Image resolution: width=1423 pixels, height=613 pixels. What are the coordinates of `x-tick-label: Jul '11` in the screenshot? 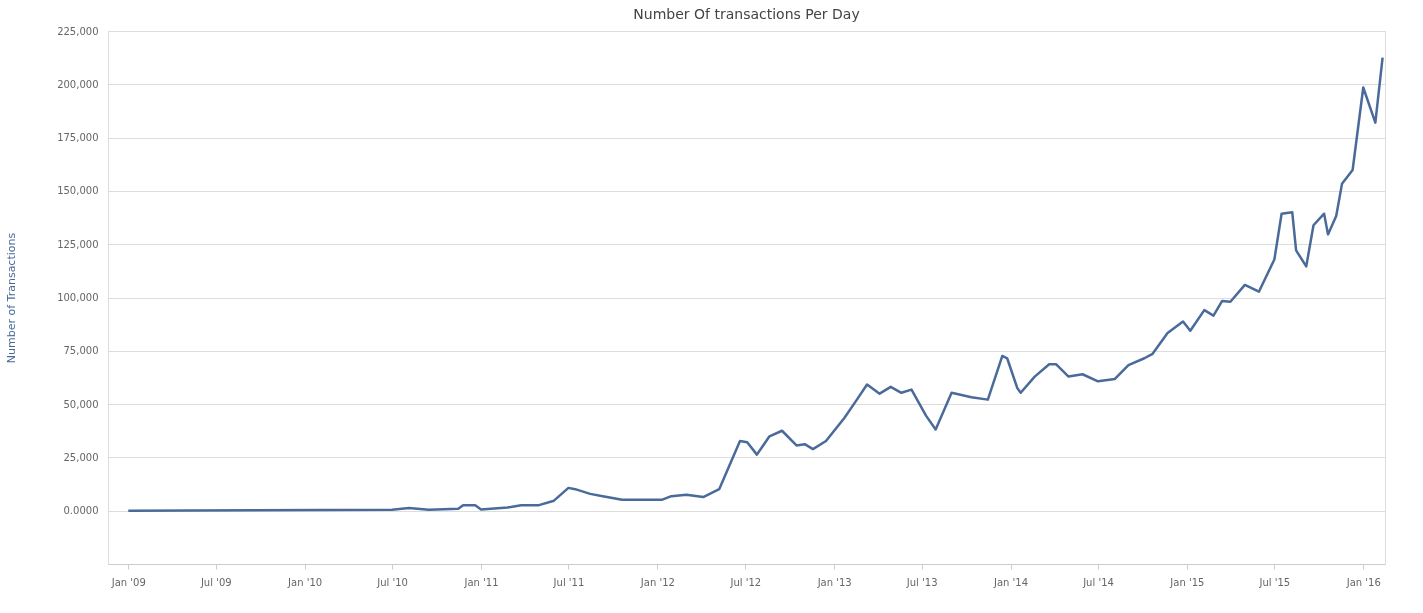 It's located at (568, 582).